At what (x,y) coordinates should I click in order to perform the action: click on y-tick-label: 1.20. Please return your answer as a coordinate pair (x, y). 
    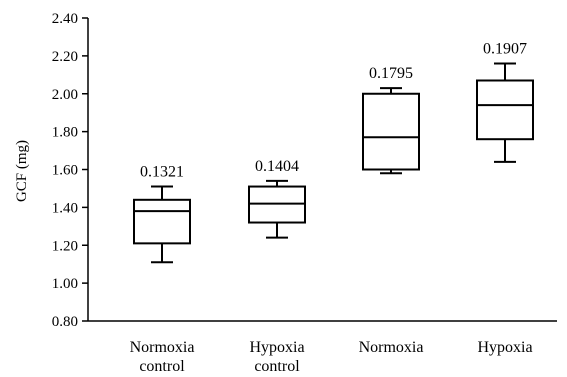
    Looking at the image, I should click on (65, 246).